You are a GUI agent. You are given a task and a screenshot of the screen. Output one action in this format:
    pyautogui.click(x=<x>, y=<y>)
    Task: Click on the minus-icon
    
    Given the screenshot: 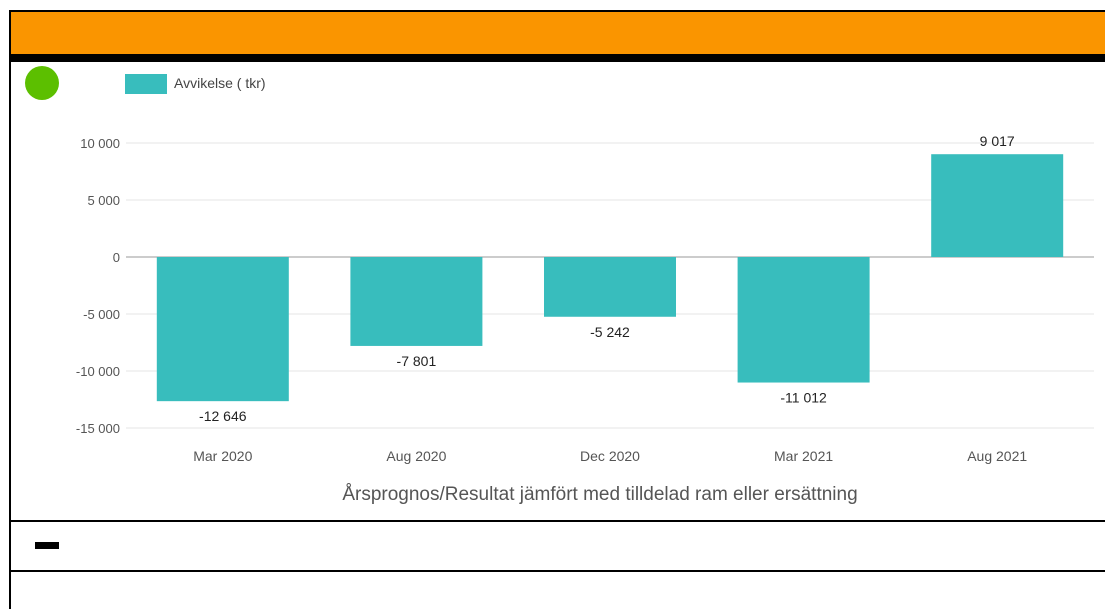 What is the action you would take?
    pyautogui.click(x=47, y=545)
    